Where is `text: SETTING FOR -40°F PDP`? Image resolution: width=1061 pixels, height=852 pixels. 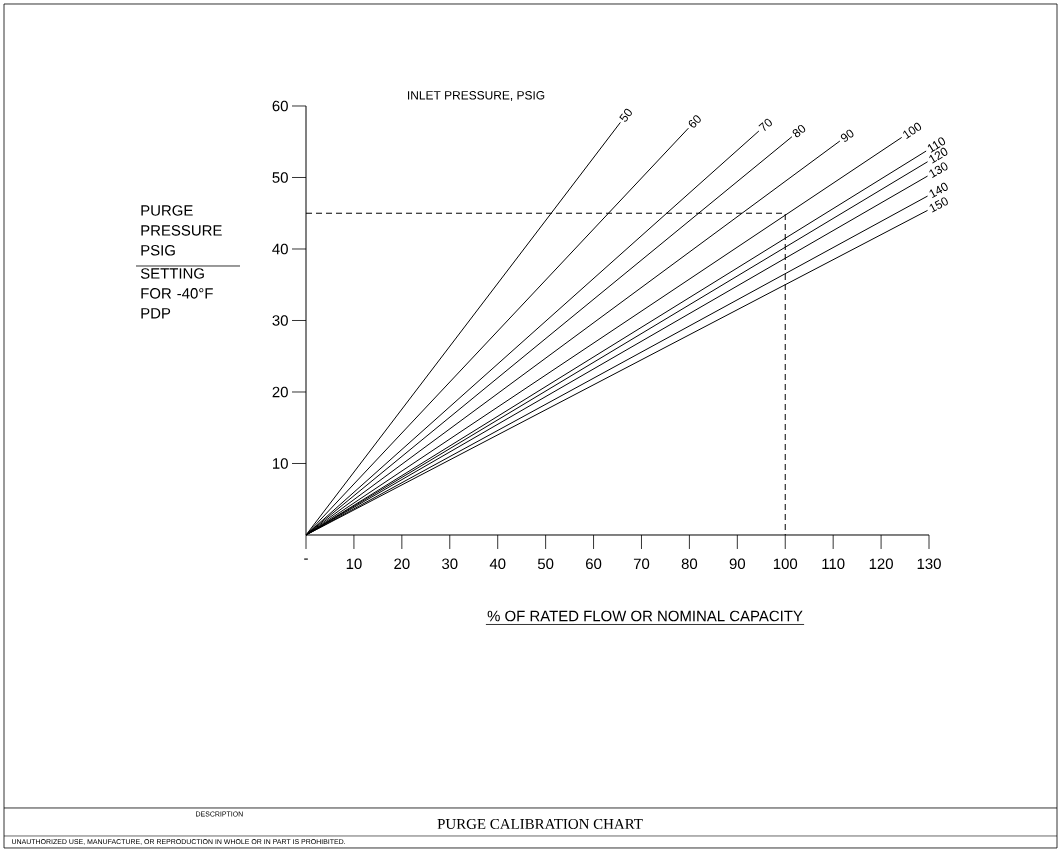 text: SETTING FOR -40°F PDP is located at coordinates (176, 293).